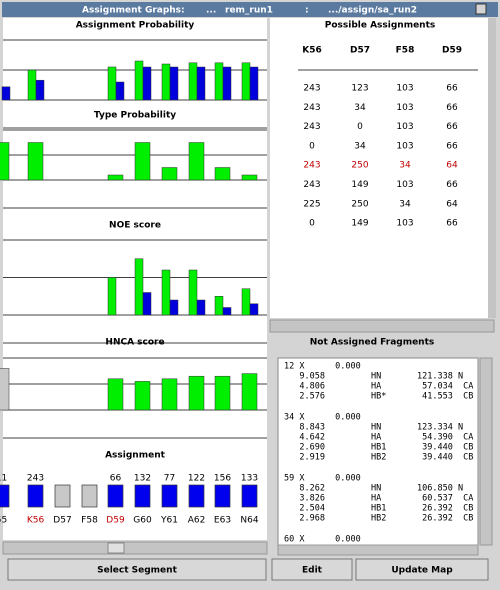  Describe the element at coordinates (116, 479) in the screenshot. I see `residue-number: 66` at that location.